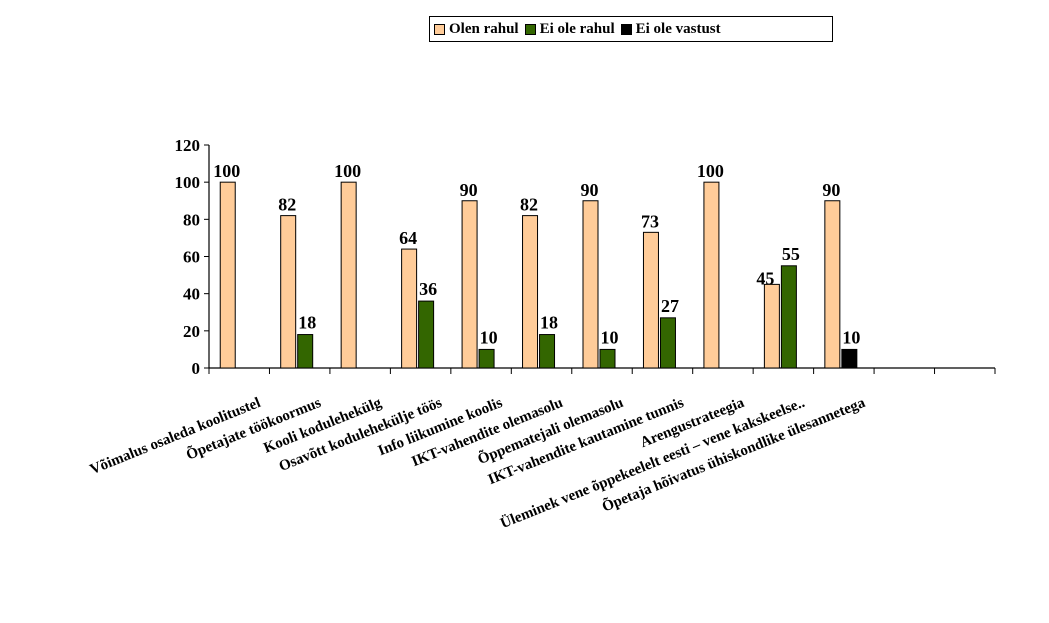 This screenshot has width=1049, height=623. What do you see at coordinates (791, 254) in the screenshot?
I see `data-label: 55` at bounding box center [791, 254].